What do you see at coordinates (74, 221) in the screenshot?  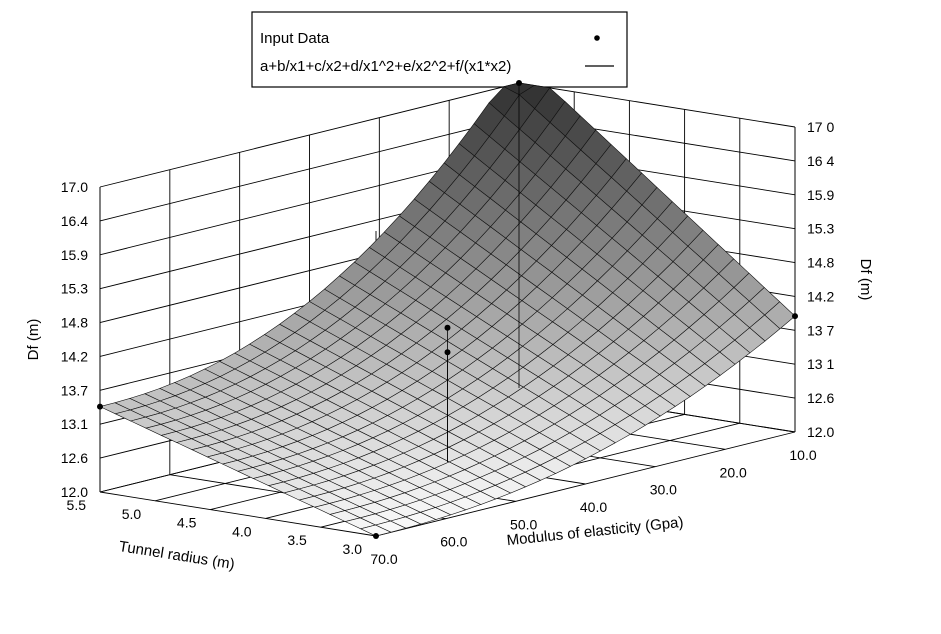 I see `z-tick-label-left: 16.4` at bounding box center [74, 221].